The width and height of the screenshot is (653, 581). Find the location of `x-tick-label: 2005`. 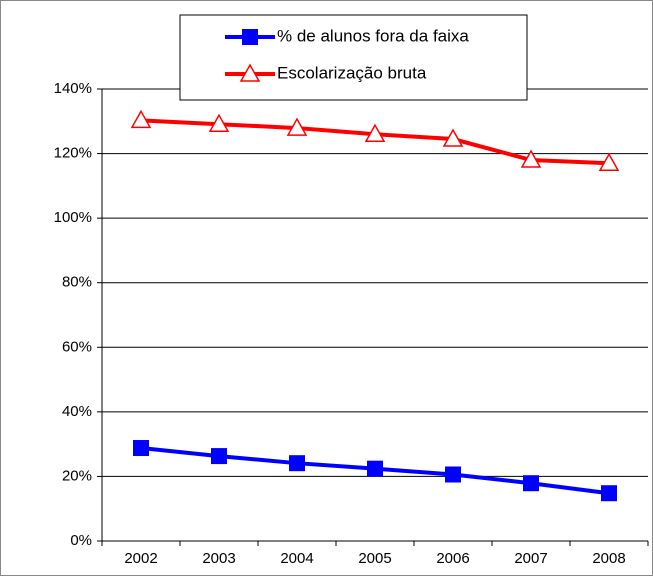

x-tick-label: 2005 is located at coordinates (374, 558).